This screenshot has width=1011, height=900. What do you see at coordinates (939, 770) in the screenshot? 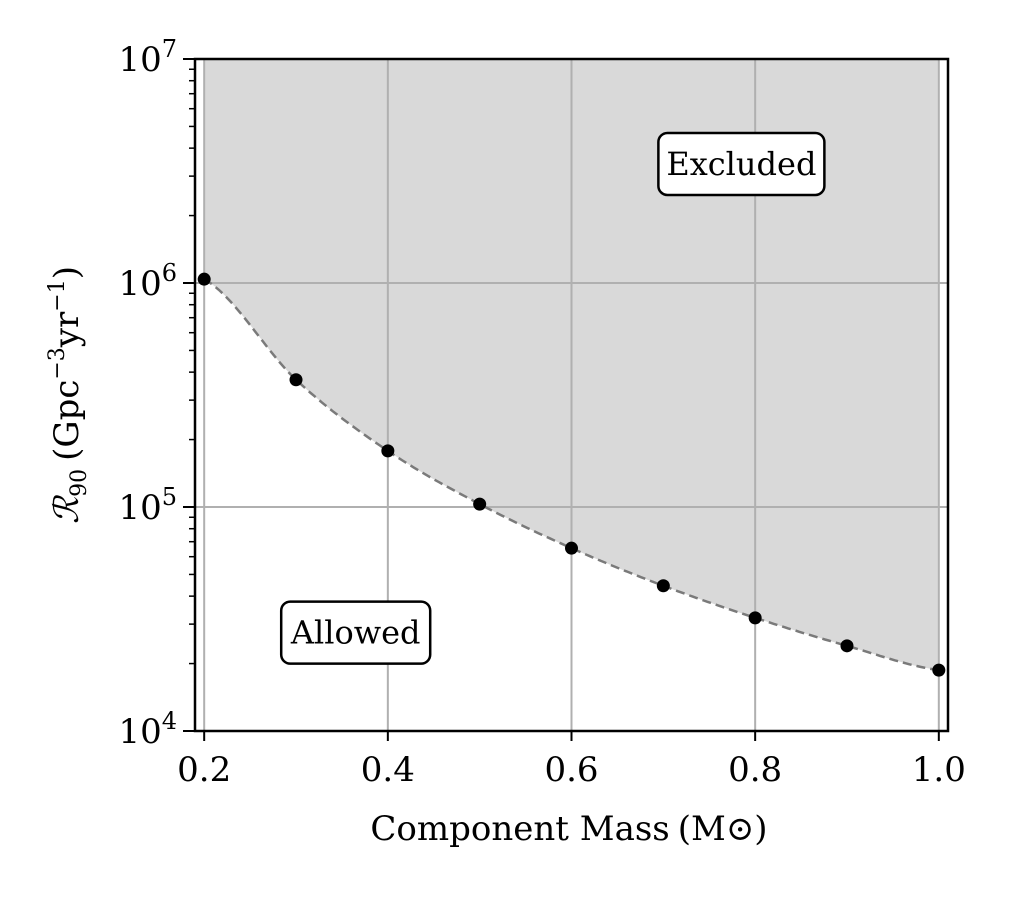
I see `x-tick-label: 1.0` at bounding box center [939, 770].